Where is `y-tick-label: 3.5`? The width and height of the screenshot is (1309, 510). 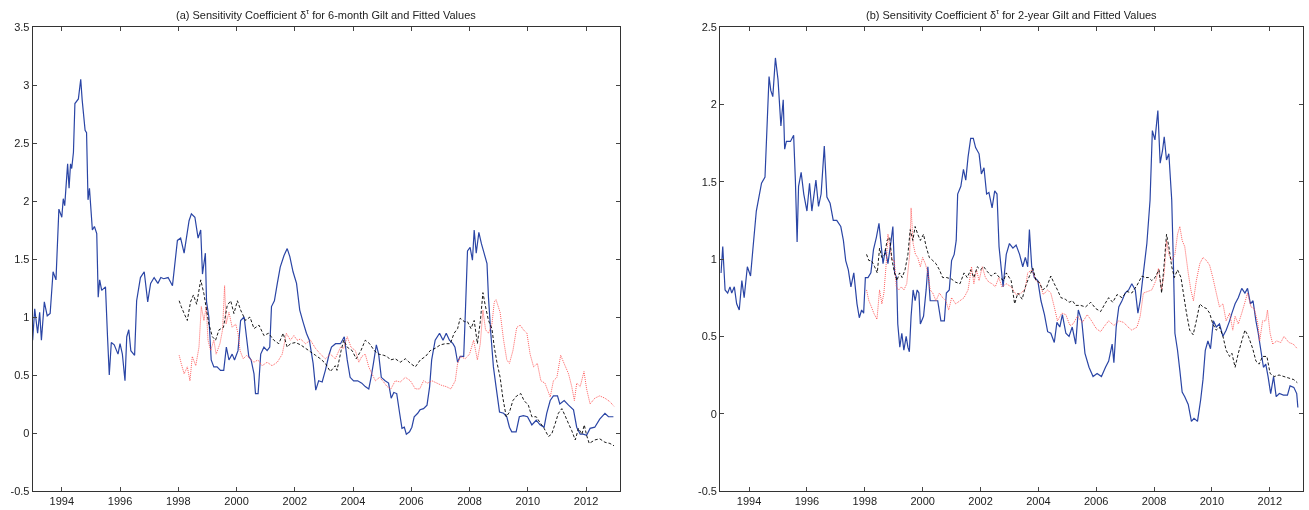 y-tick-label: 3.5 is located at coordinates (22, 26).